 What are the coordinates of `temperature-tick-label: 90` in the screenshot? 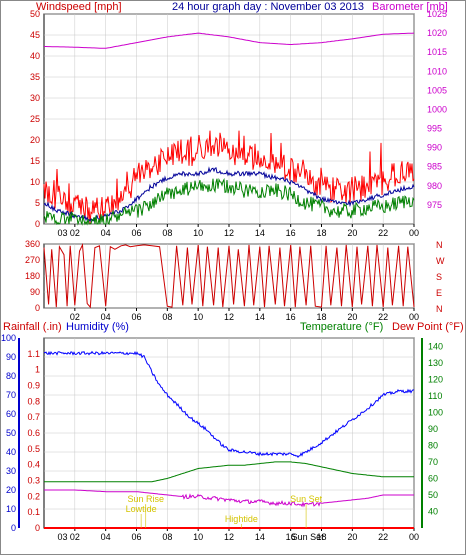 It's located at (433, 429).